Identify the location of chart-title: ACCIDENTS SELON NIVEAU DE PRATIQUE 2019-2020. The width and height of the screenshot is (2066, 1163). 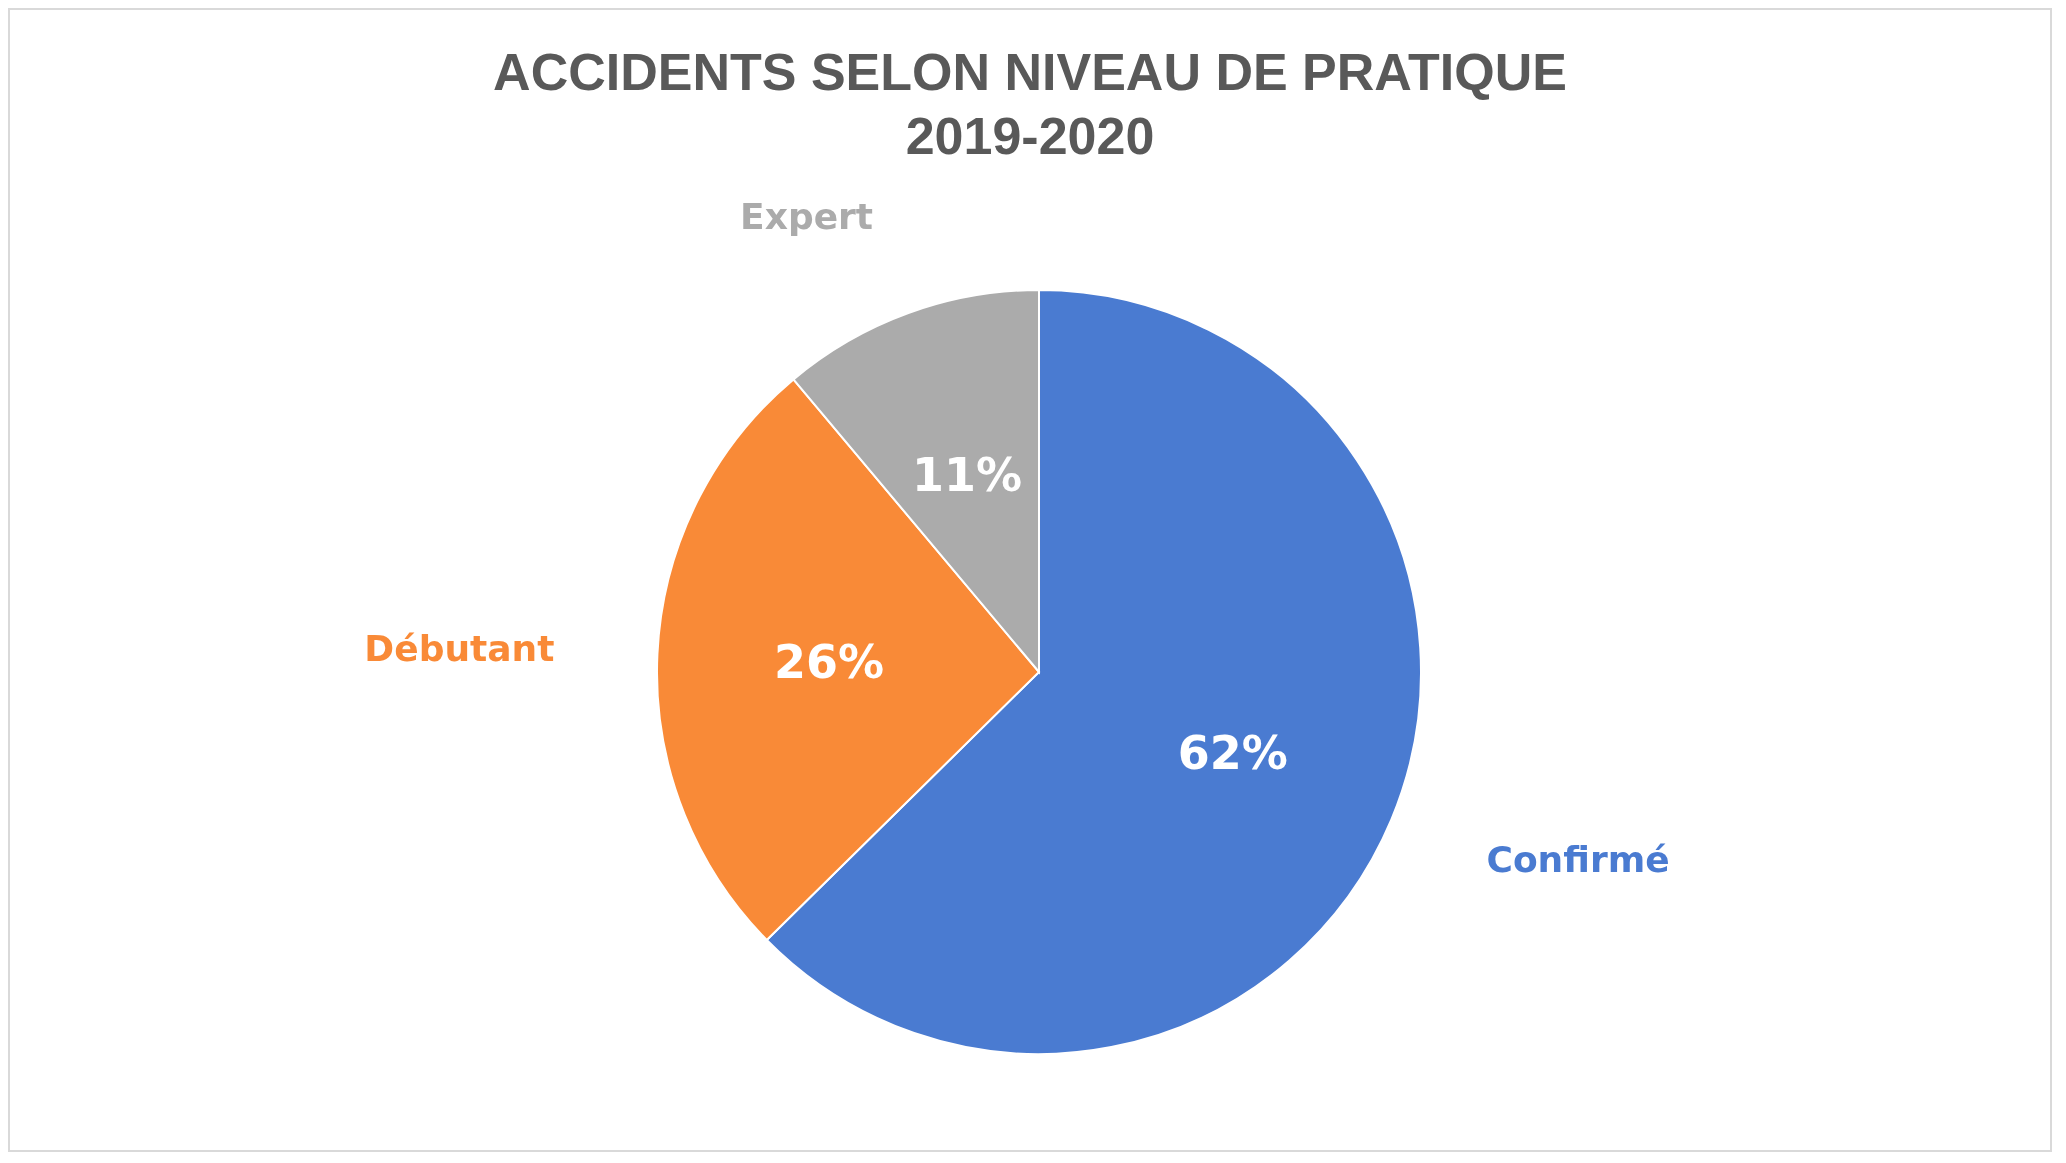
(1030, 104).